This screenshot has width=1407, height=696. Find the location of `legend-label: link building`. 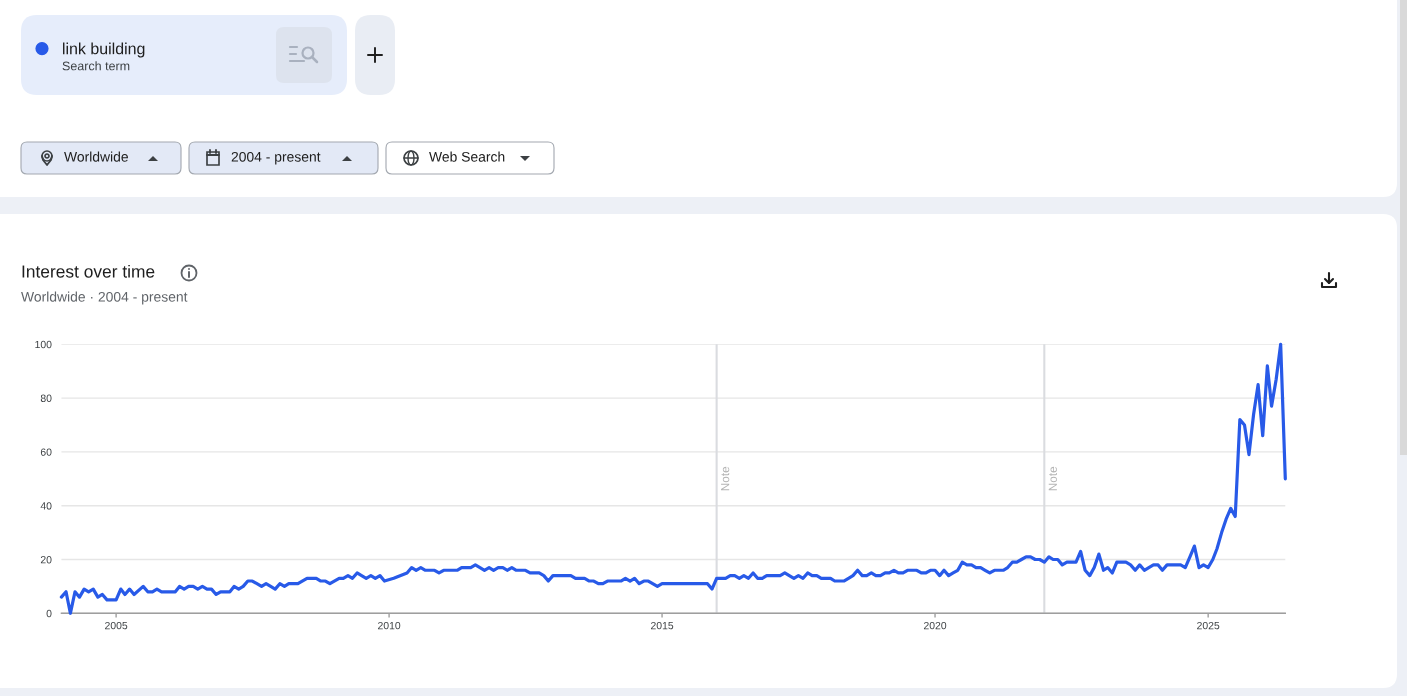

legend-label: link building is located at coordinates (104, 50).